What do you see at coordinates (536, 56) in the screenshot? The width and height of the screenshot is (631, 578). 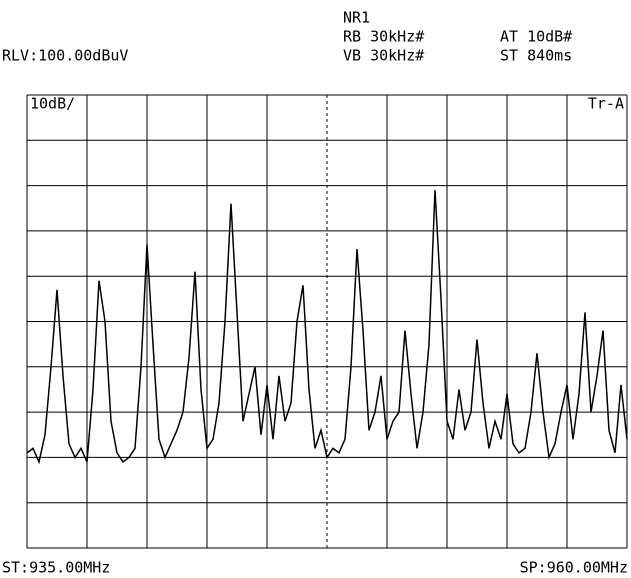 I see `annotation: ST 840ms` at bounding box center [536, 56].